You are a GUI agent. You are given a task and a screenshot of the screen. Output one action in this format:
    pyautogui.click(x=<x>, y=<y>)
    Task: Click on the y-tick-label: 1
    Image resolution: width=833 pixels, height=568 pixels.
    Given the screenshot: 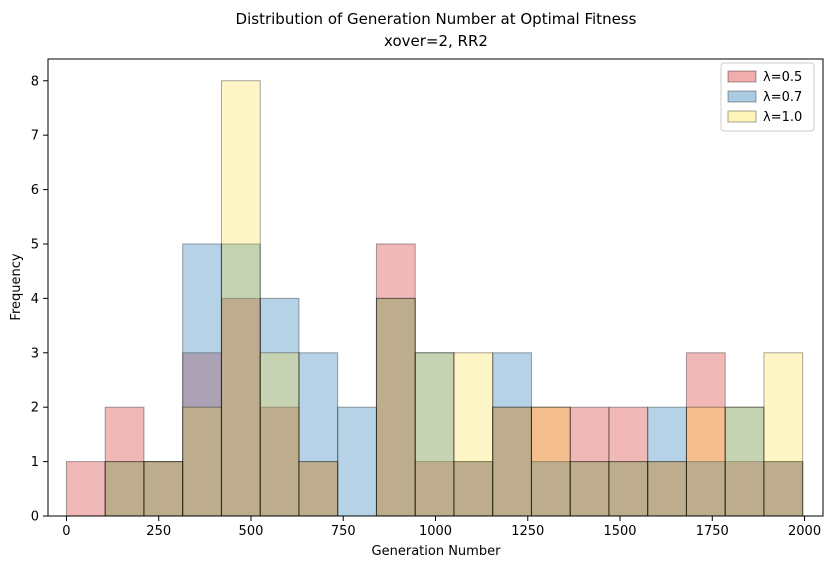 What is the action you would take?
    pyautogui.click(x=35, y=462)
    